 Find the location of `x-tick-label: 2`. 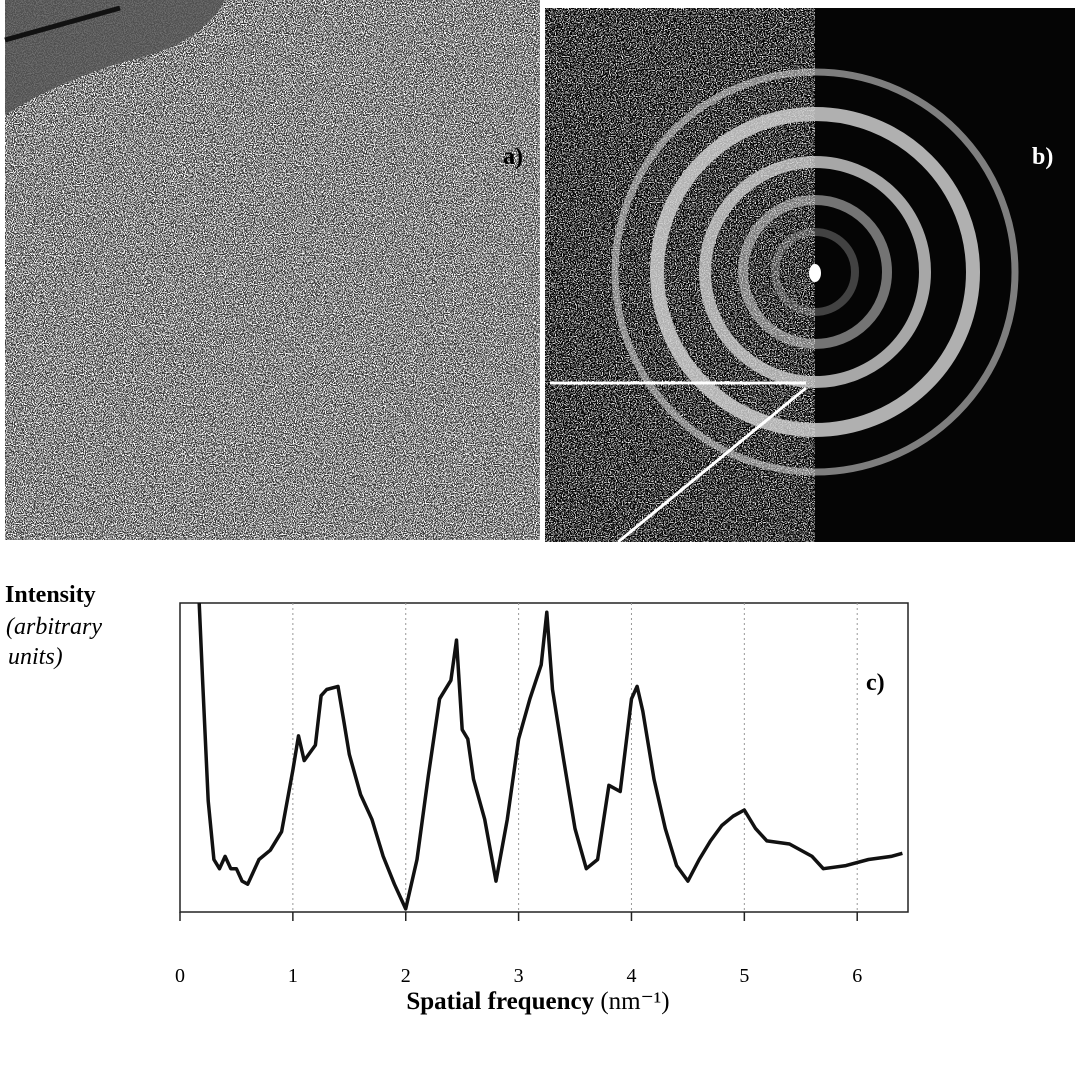

x-tick-label: 2 is located at coordinates (406, 976).